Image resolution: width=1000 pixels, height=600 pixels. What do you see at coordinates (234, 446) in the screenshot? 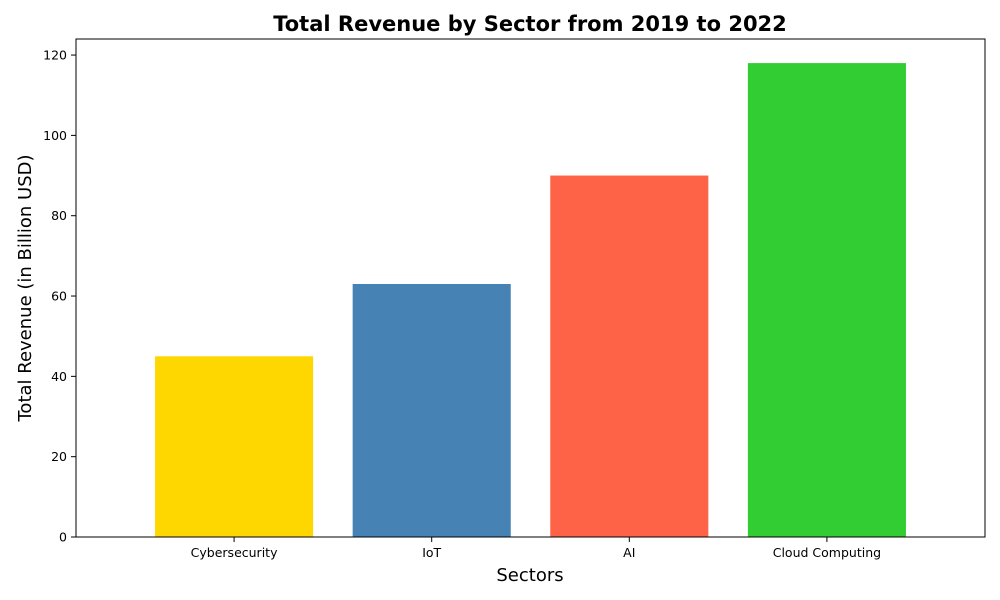
I see `bar-cybersecurity` at bounding box center [234, 446].